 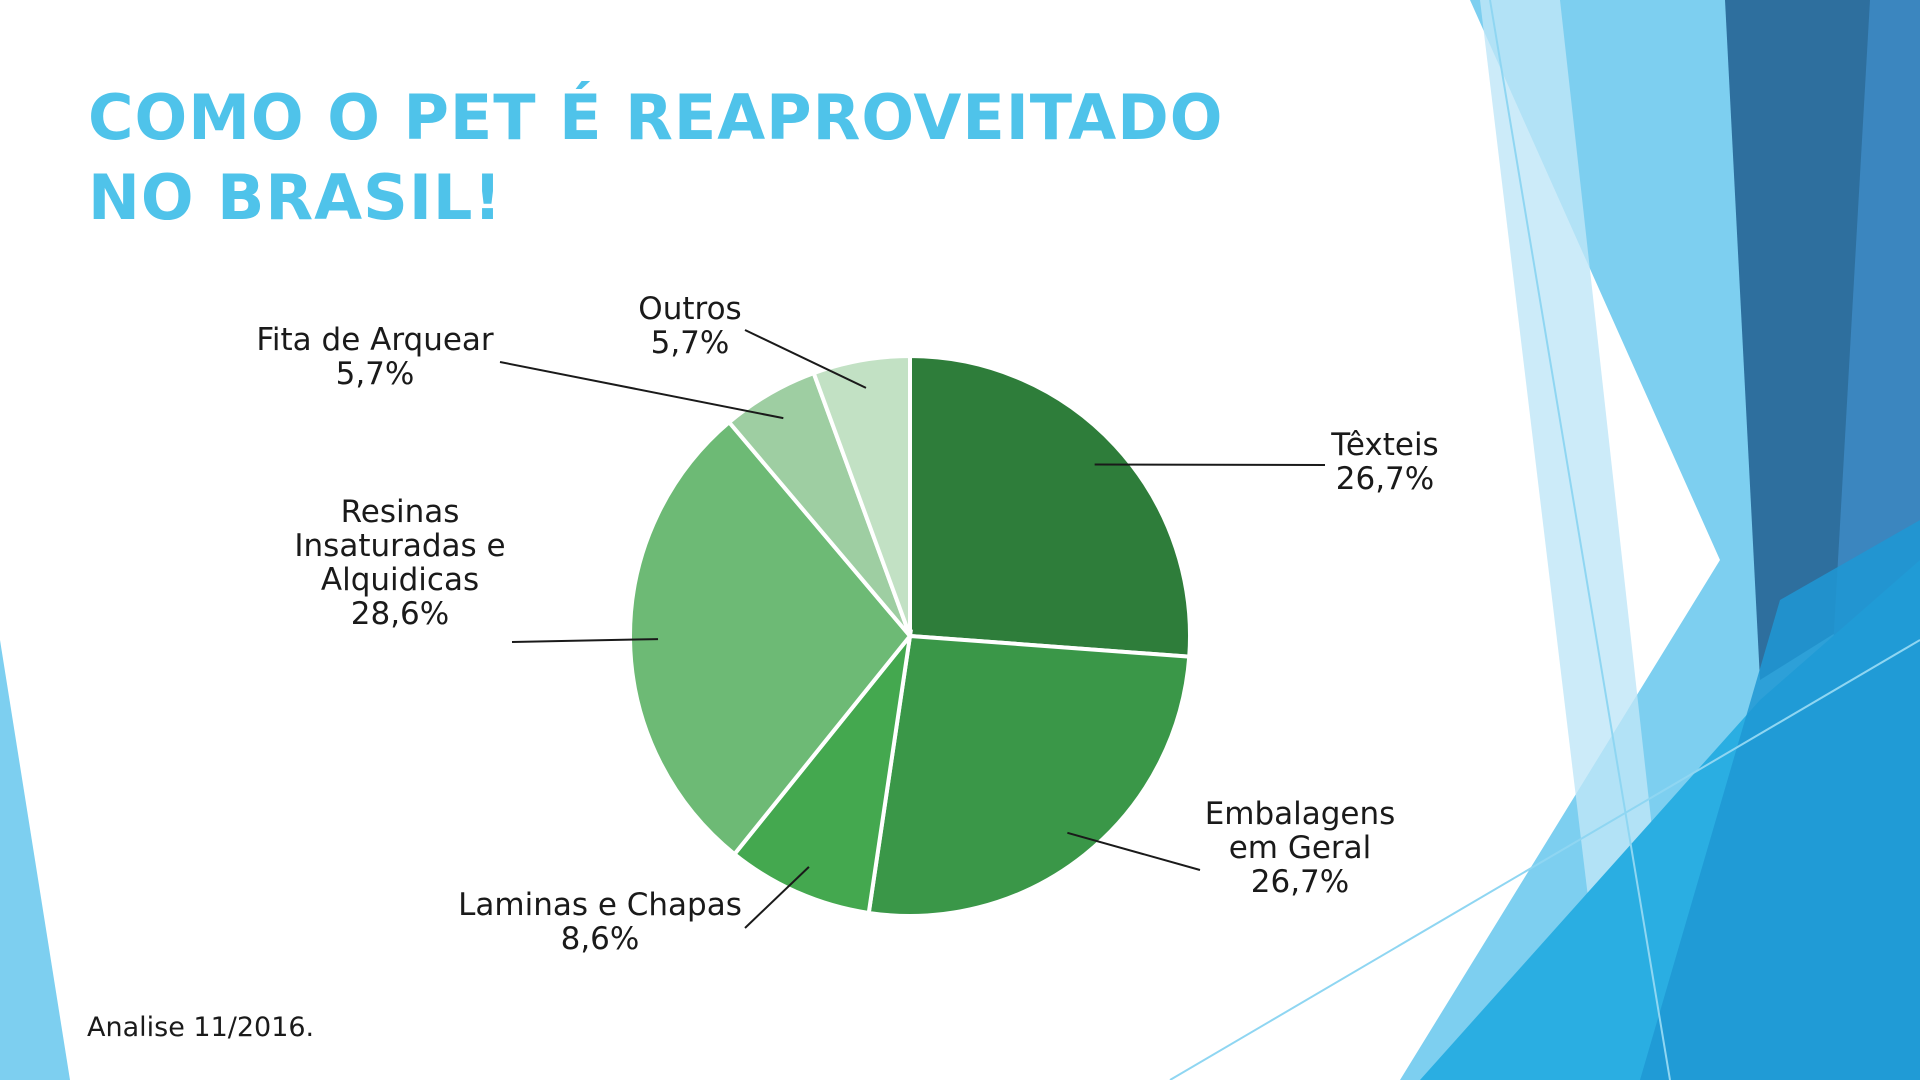 What do you see at coordinates (375, 340) in the screenshot?
I see `pie-category-label-4: Fita de Arquear` at bounding box center [375, 340].